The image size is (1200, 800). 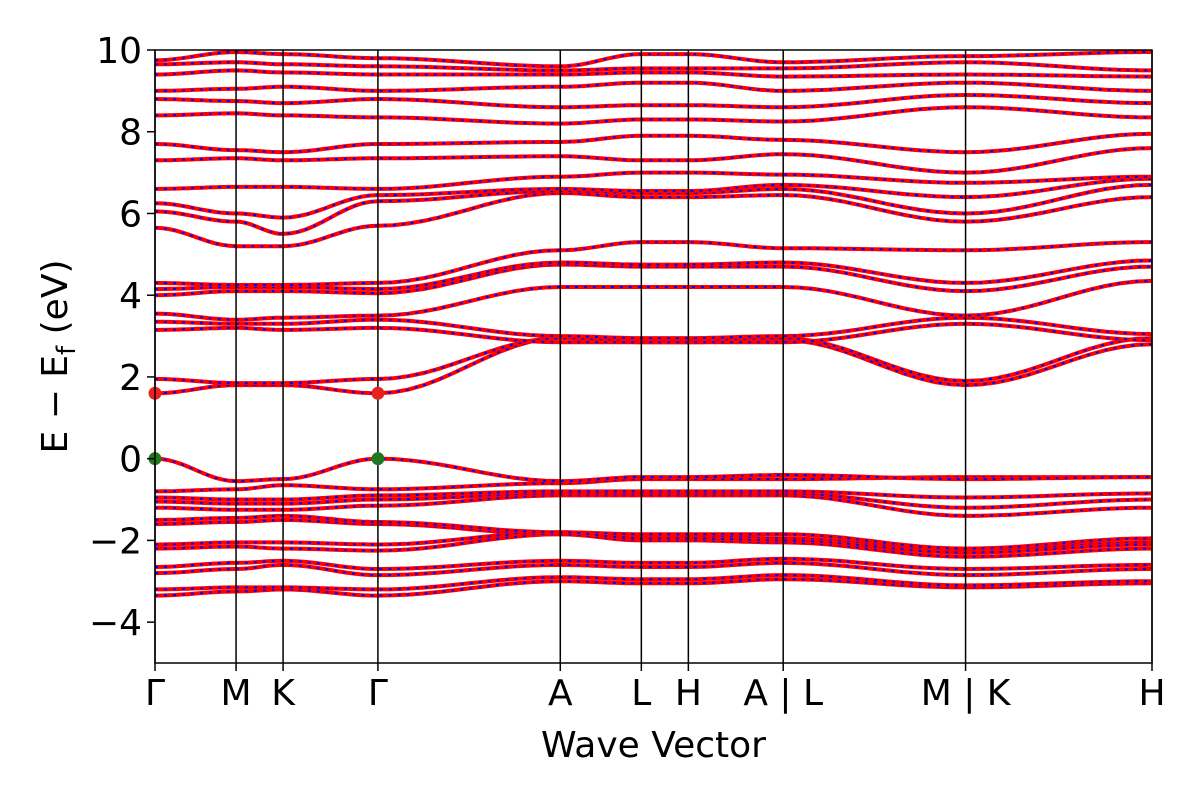 What do you see at coordinates (378, 693) in the screenshot?
I see `x-tick-label-3: Γ` at bounding box center [378, 693].